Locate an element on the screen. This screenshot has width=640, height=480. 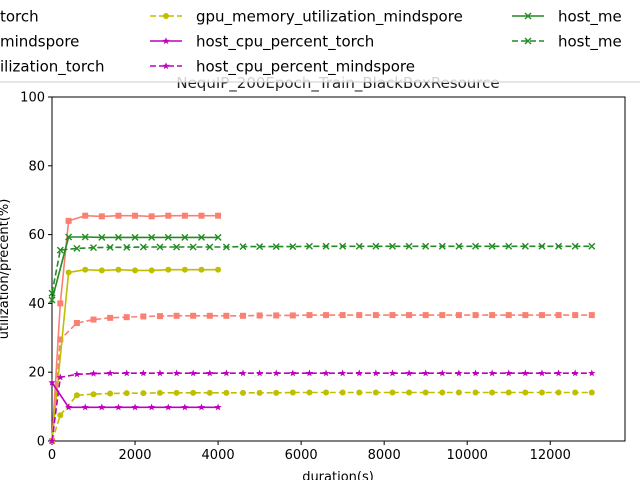
legend-item-gpu_memory_utilization_mindspore: gpu_memory_utilization_mindspore is located at coordinates (306, 17).